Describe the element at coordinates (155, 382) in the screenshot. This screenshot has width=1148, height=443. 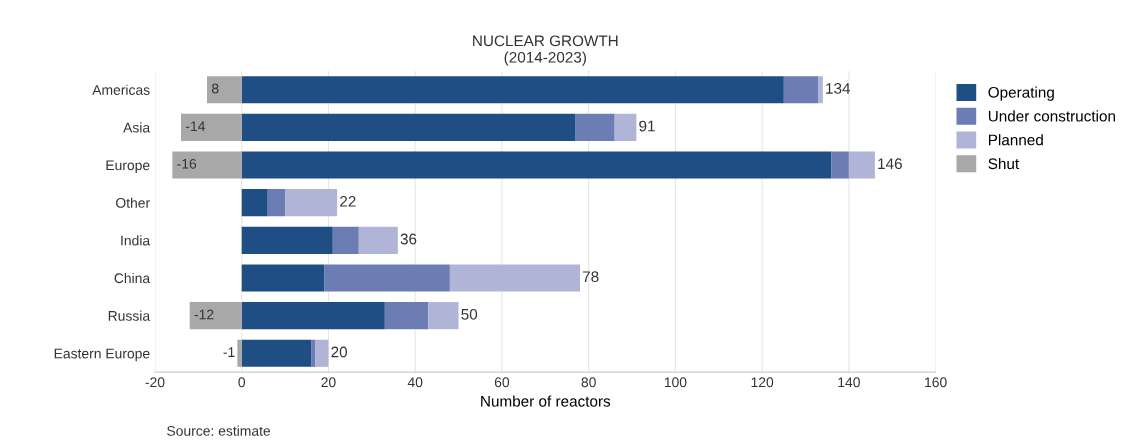
I see `x-tick-label: -20` at that location.